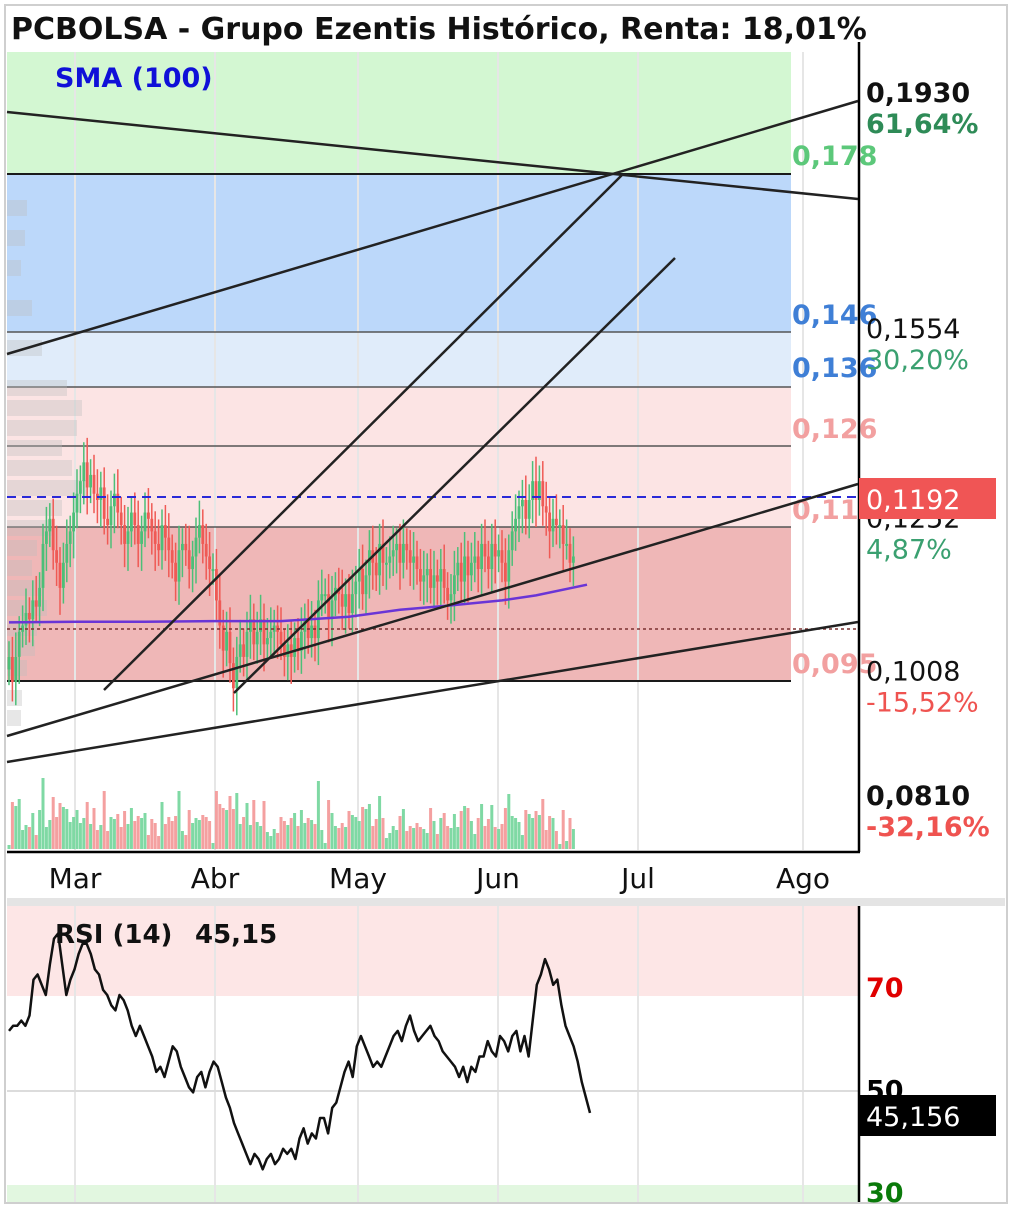 The width and height of the screenshot is (1013, 1208). I want to click on fib-label: 0,146, so click(834, 315).